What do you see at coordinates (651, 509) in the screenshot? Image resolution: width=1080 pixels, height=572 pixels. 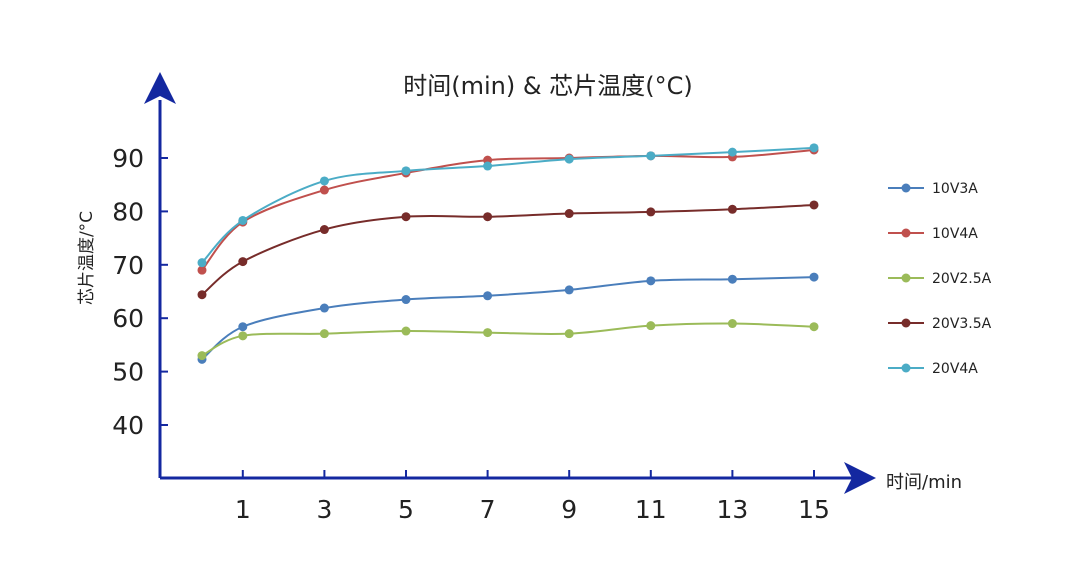 I see `x-tick-label: 11` at bounding box center [651, 509].